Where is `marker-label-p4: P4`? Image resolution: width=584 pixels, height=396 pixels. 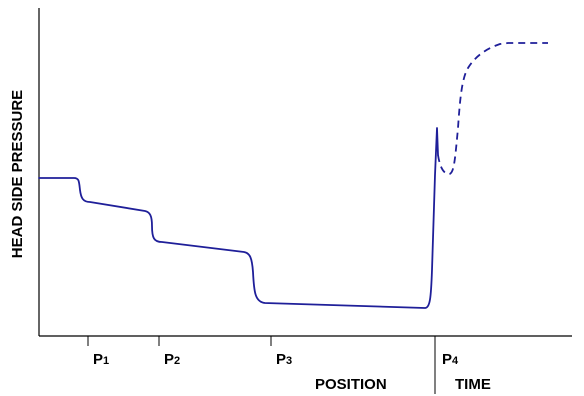 marker-label-p4: P4 is located at coordinates (450, 359).